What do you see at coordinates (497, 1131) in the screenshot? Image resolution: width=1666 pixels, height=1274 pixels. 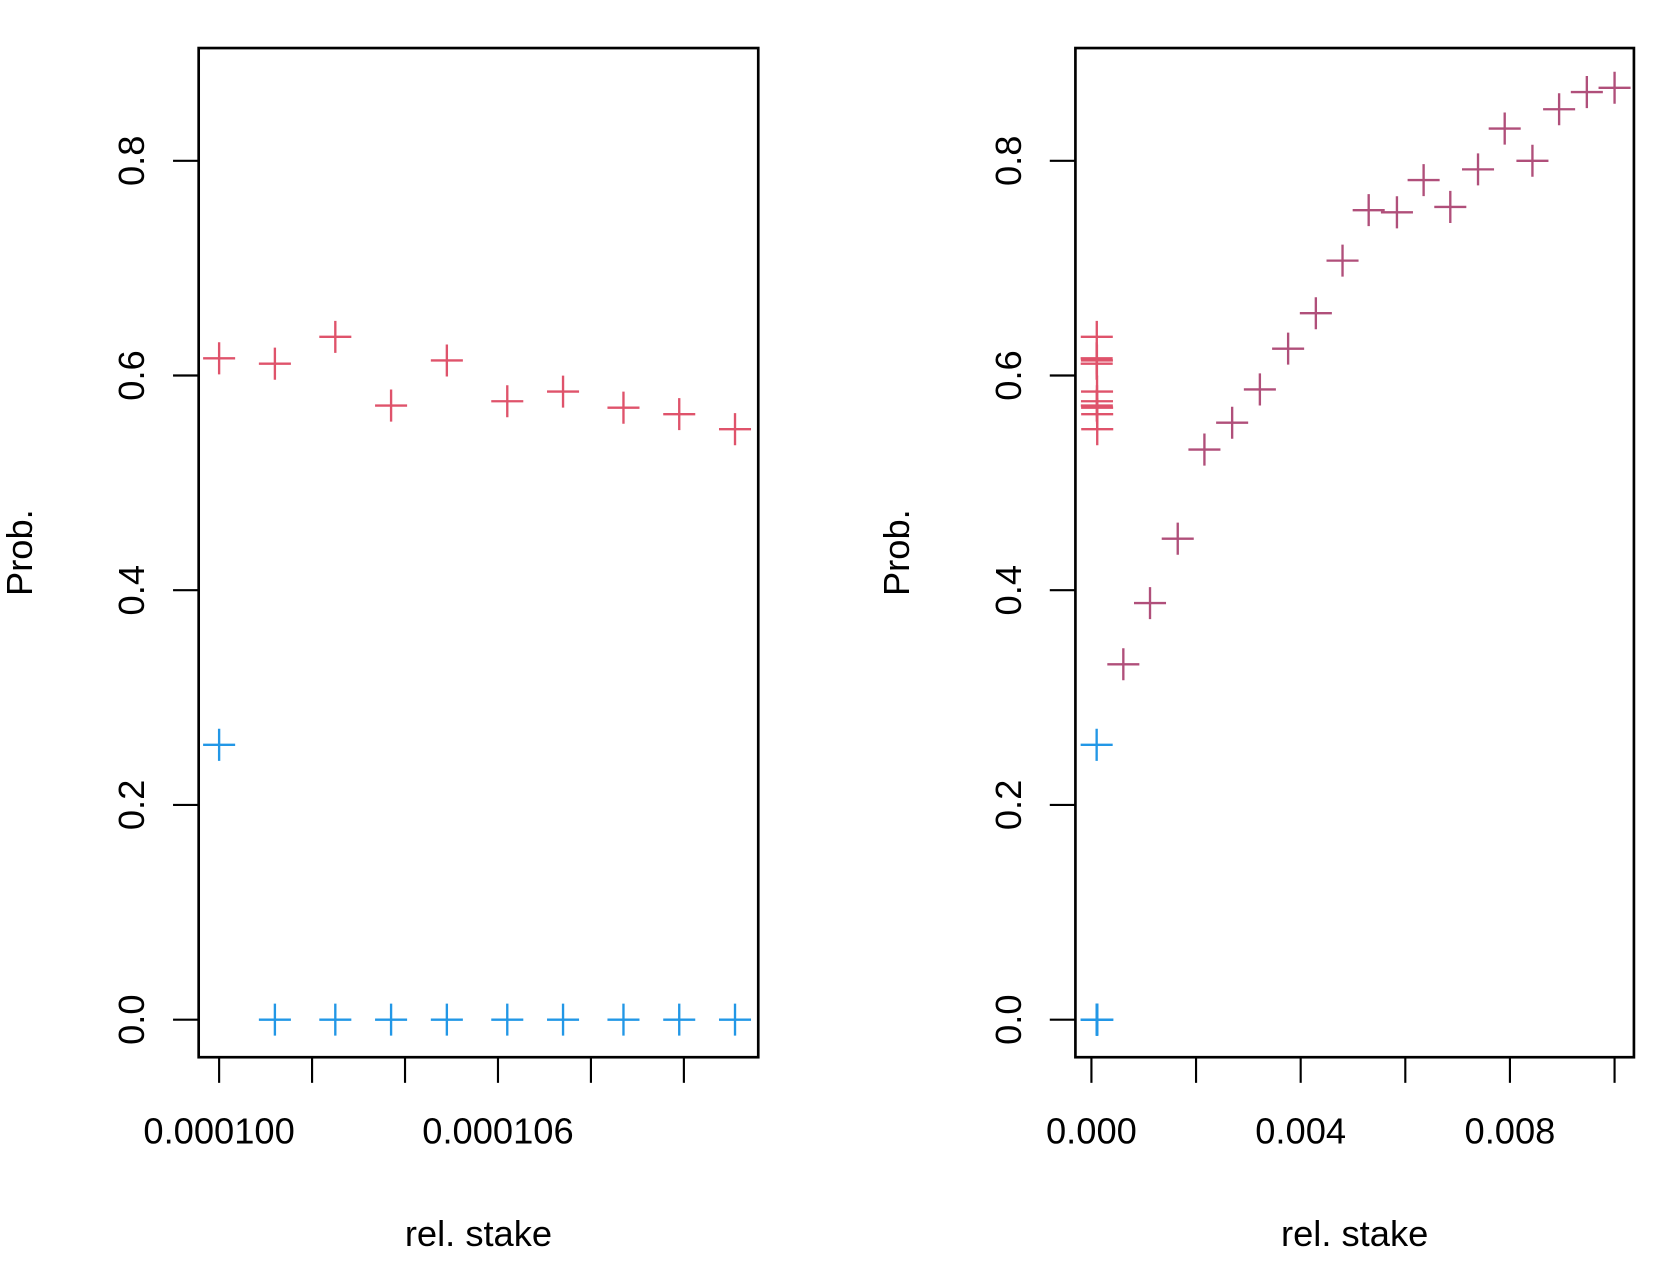 I see `x-tick-label: 0.000106` at bounding box center [497, 1131].